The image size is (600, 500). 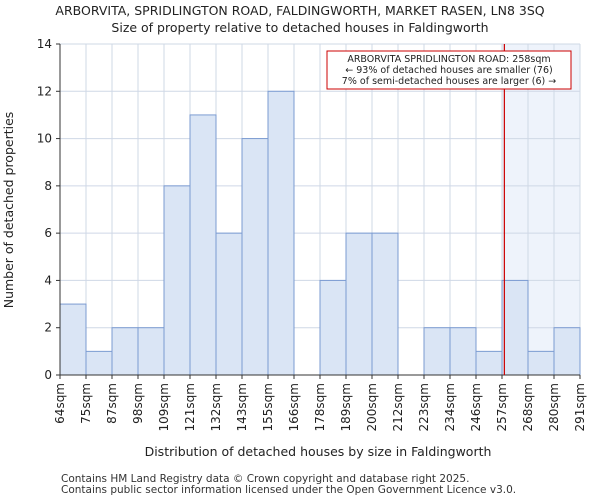 What do you see at coordinates (424, 407) in the screenshot?
I see `x-tick-label: 223sqm` at bounding box center [424, 407].